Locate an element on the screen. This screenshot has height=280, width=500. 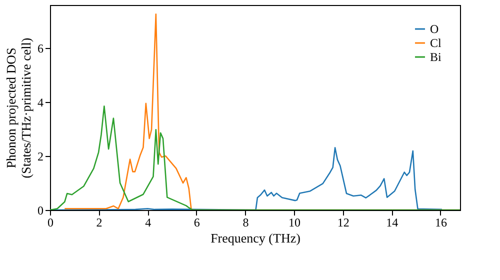
x-tick-label: 16 is located at coordinates (440, 223).